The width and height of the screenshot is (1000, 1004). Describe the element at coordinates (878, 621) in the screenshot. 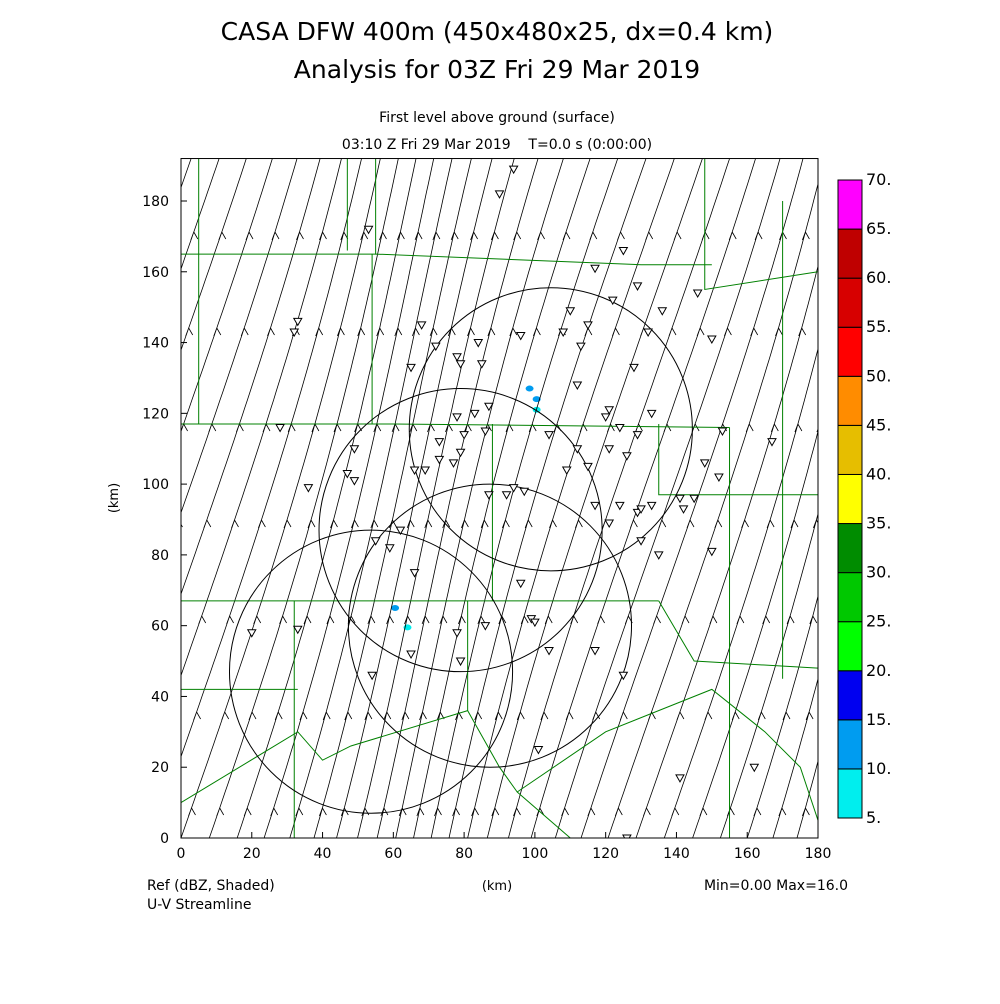

I see `colorbar-label: 25.` at that location.